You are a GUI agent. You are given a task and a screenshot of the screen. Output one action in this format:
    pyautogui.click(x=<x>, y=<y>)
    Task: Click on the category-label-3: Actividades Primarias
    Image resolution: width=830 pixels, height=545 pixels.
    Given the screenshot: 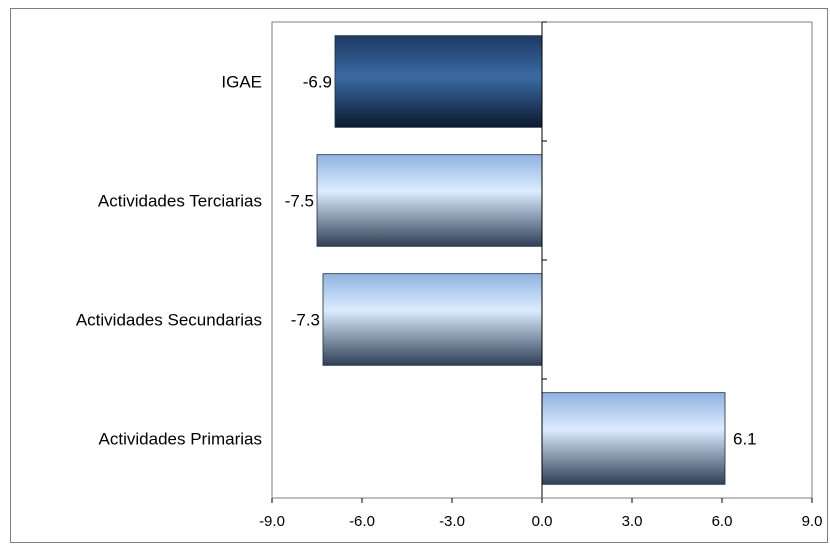 What is the action you would take?
    pyautogui.click(x=180, y=439)
    